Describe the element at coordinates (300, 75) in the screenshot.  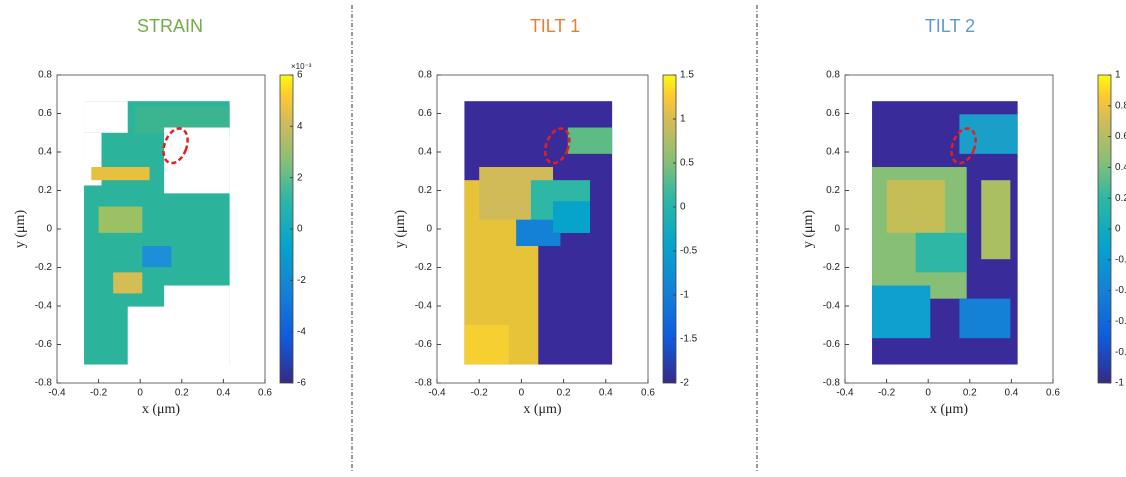
I see `colorbar-tick-label: 6` at that location.